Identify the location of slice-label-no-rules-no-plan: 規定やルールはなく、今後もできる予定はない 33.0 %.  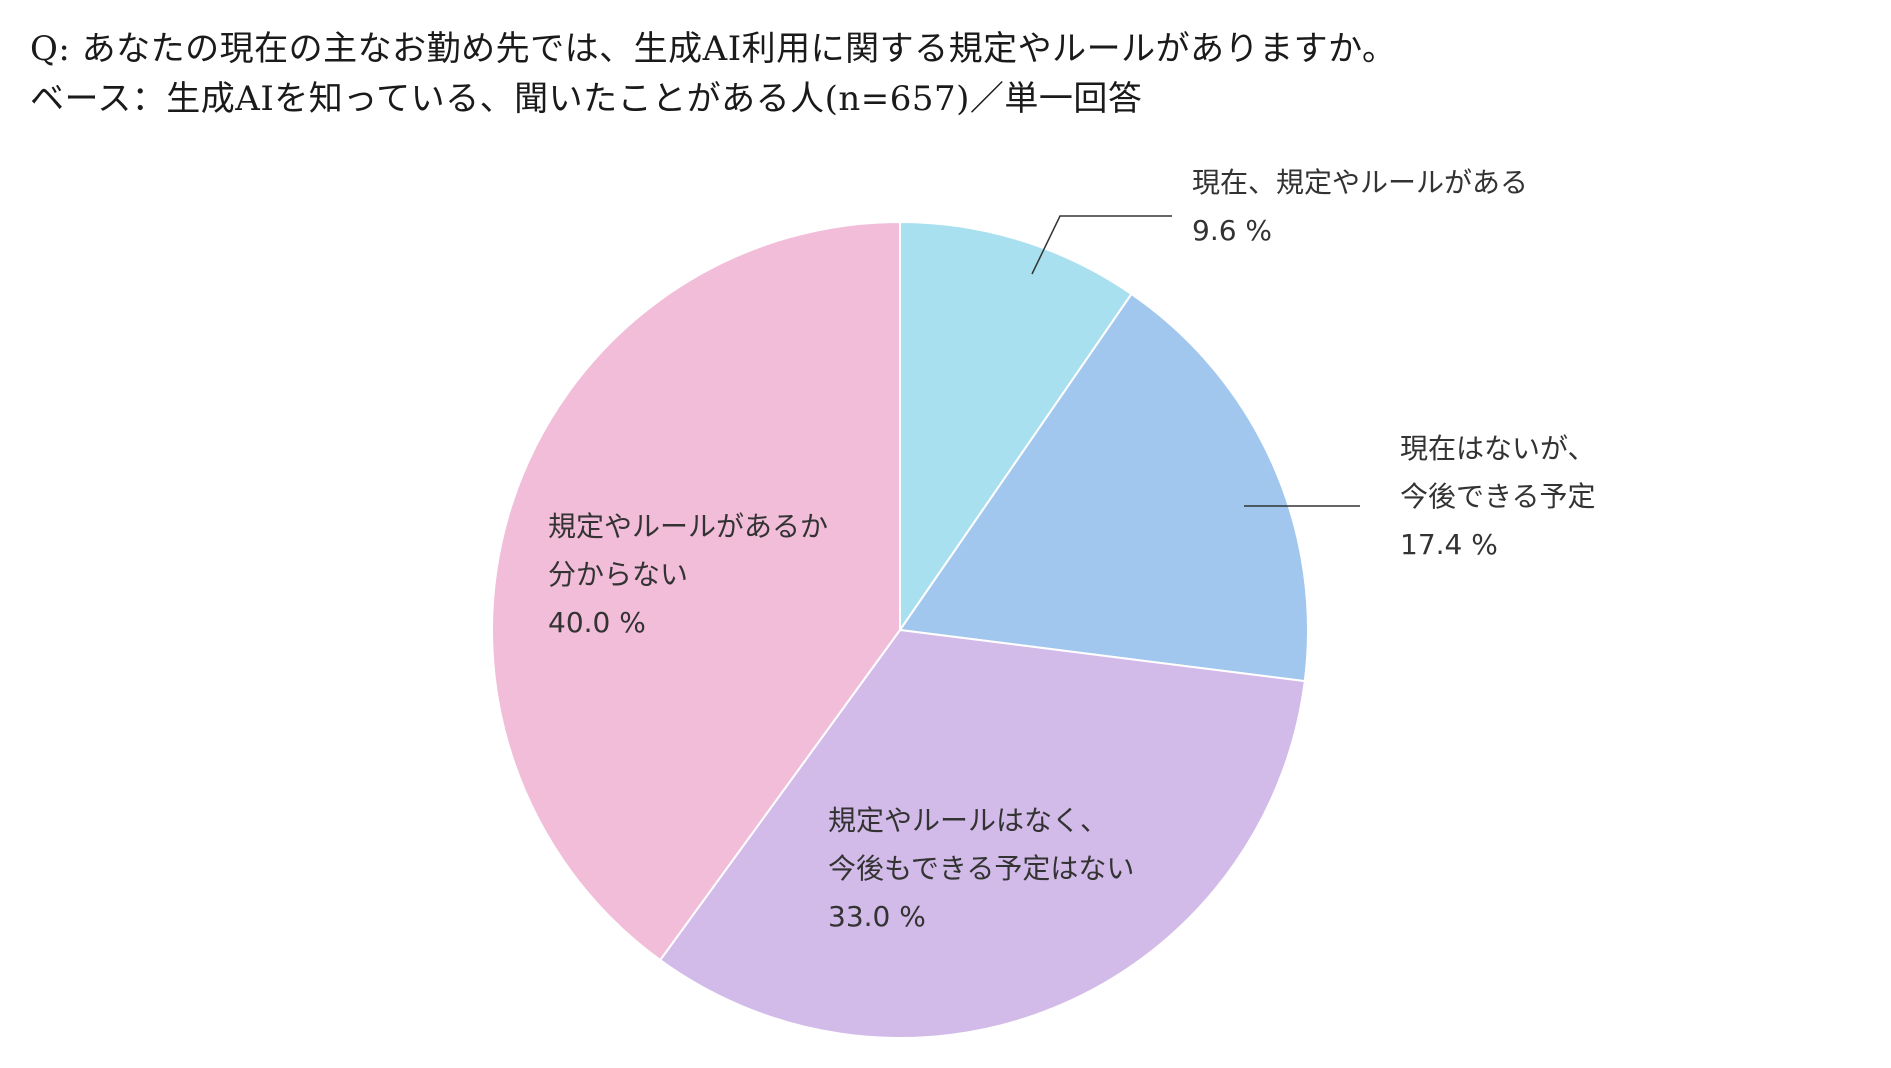
(981, 868).